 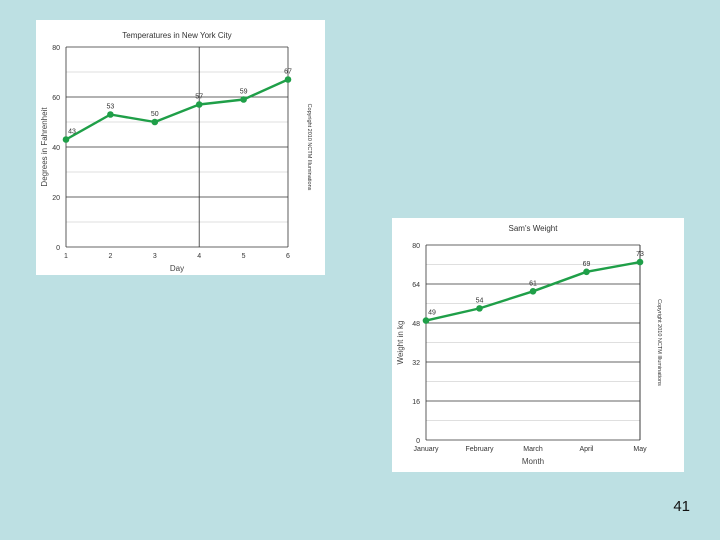 What do you see at coordinates (56, 148) in the screenshot?
I see `chart1-ytick-label: 40` at bounding box center [56, 148].